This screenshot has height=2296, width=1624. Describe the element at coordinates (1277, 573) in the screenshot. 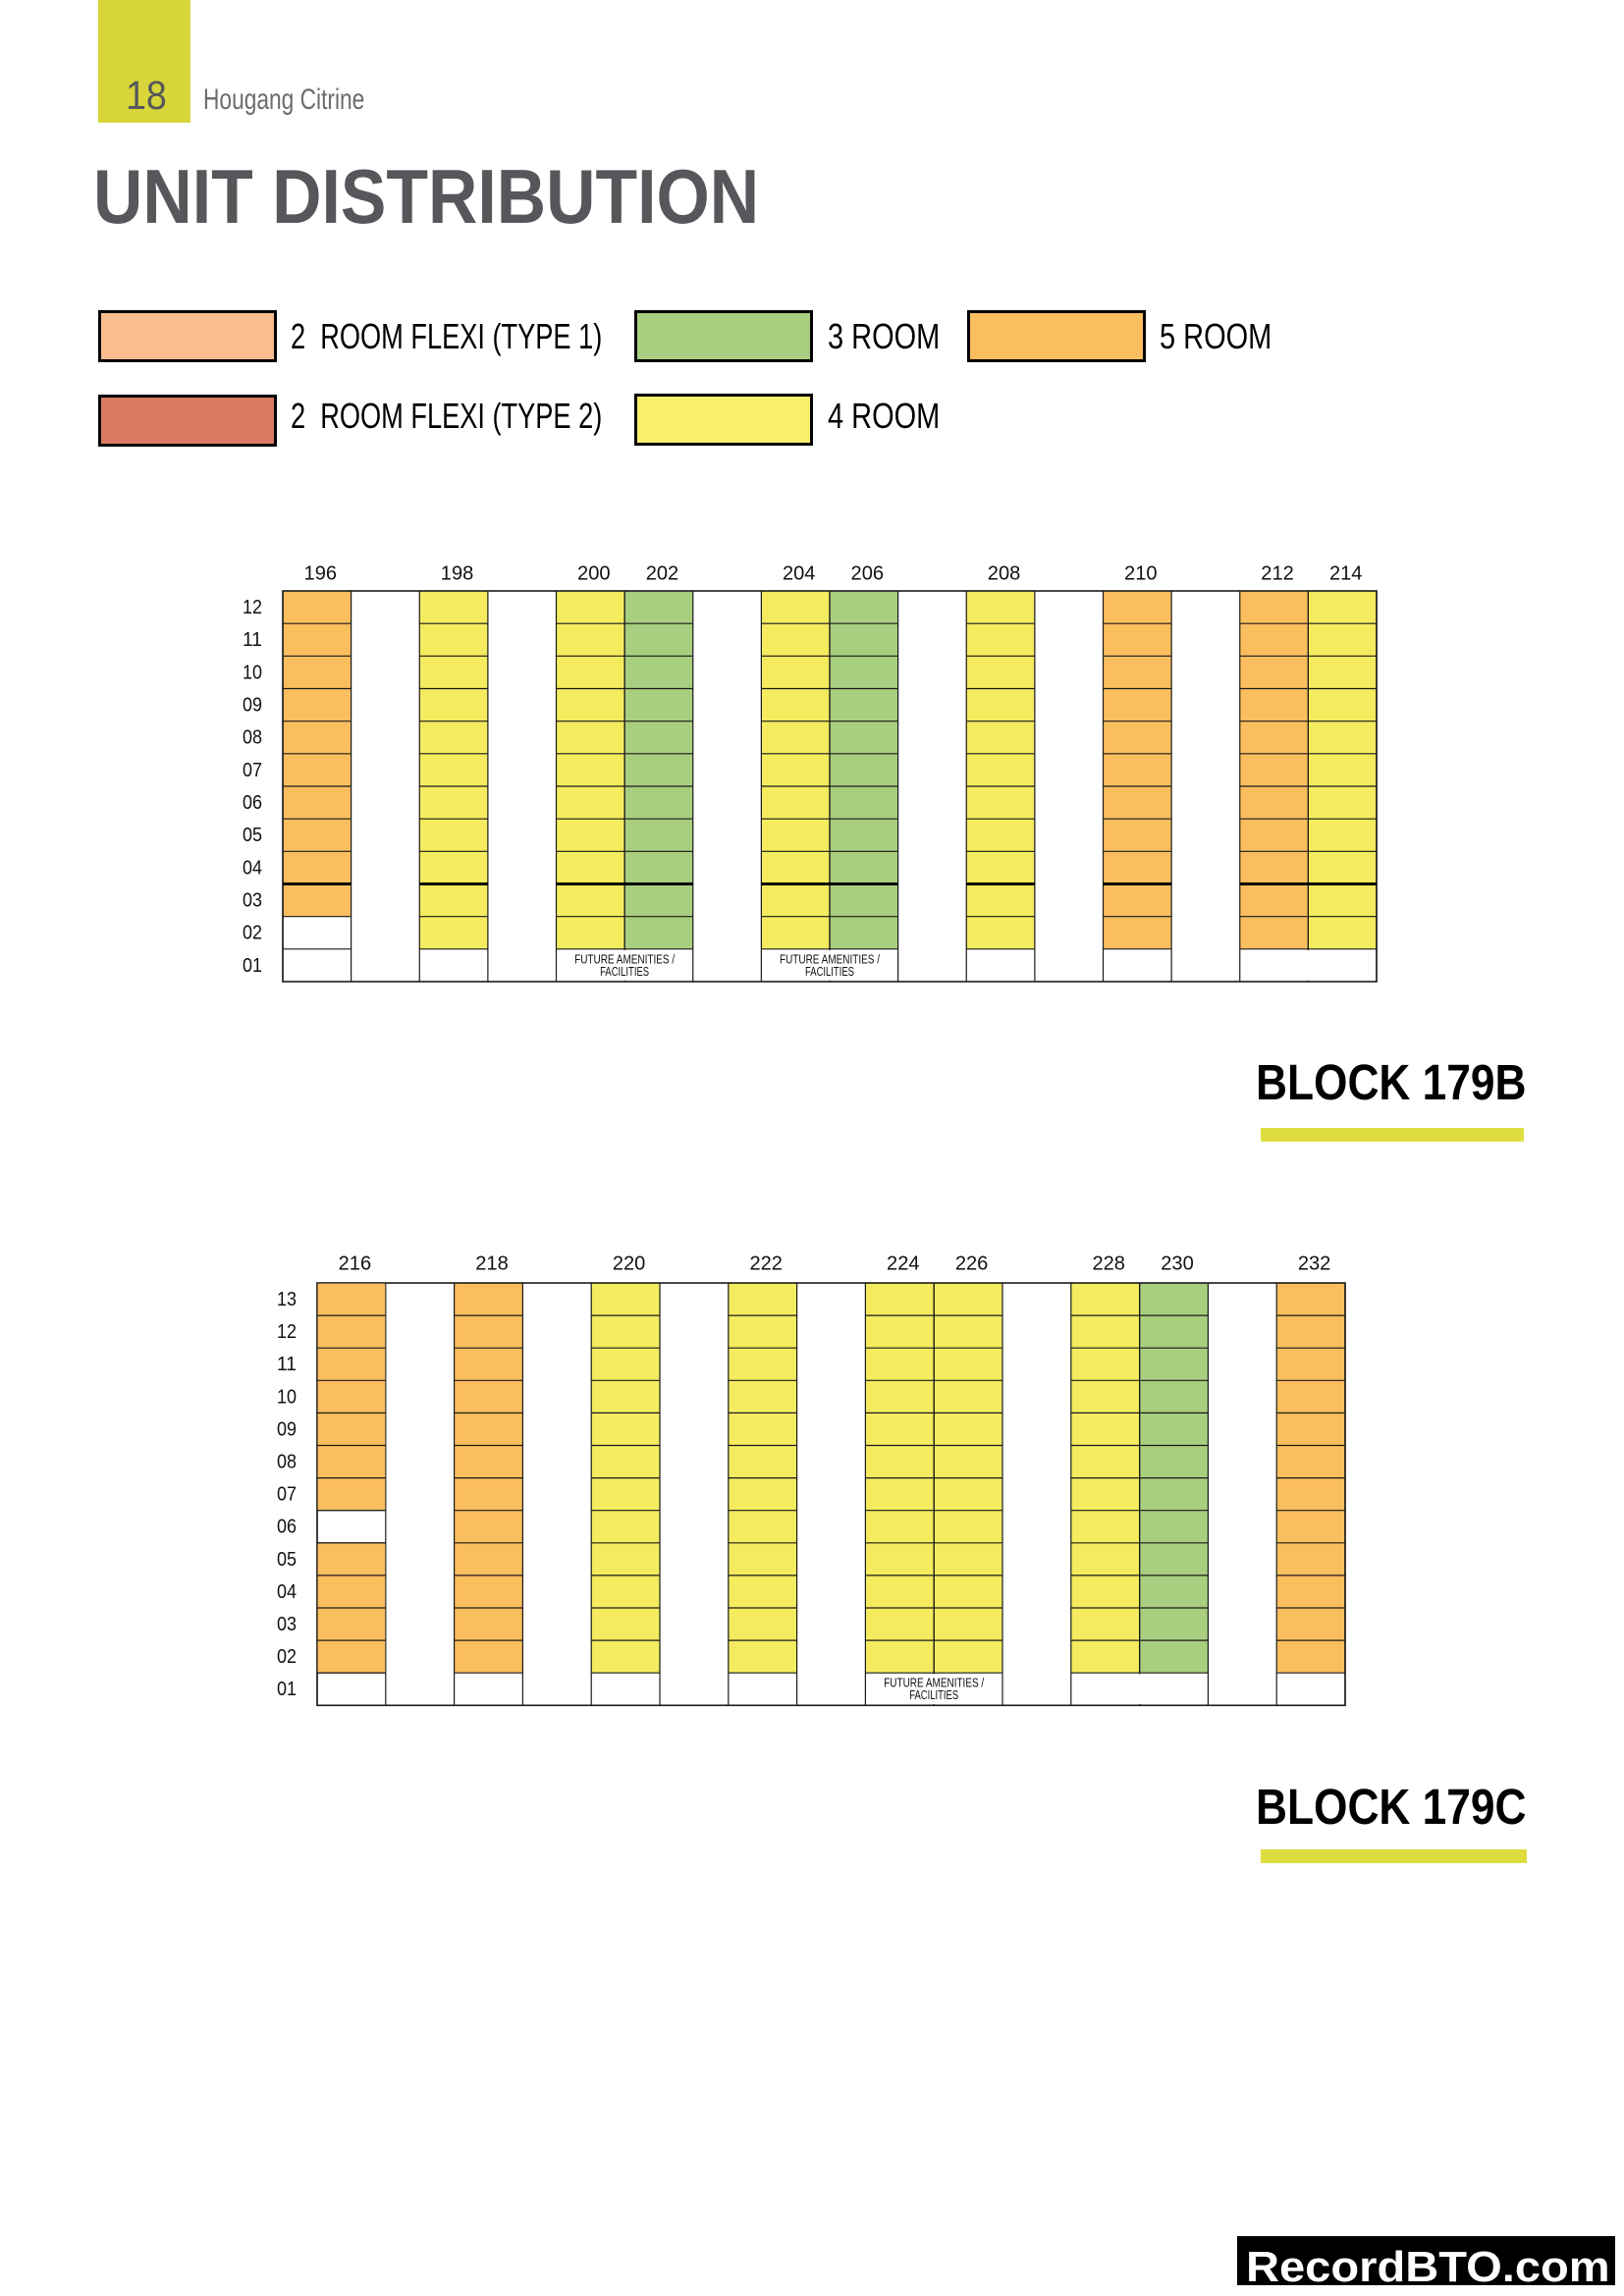

I see `svg-text: 212` at that location.